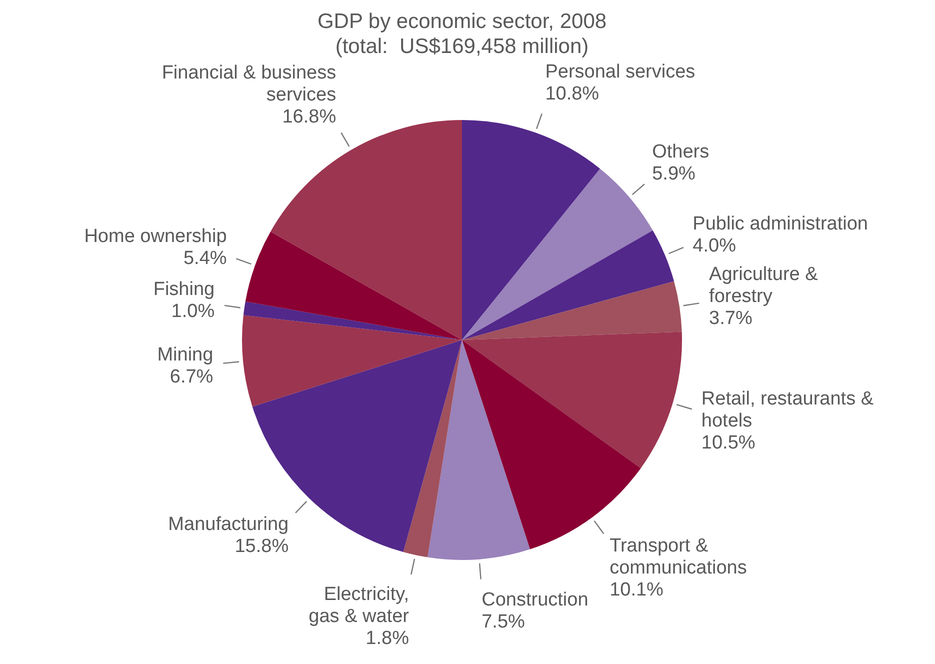 The image size is (935, 664). I want to click on data-label: 5.4%, so click(205, 259).